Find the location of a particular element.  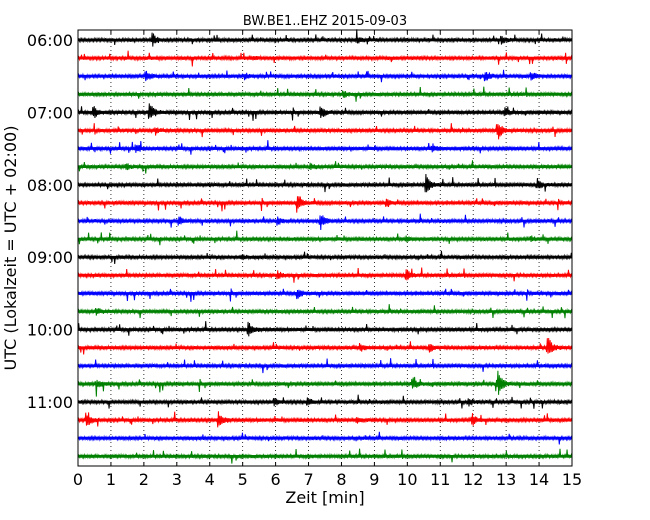

x-tick-label: 10 is located at coordinates (407, 479).